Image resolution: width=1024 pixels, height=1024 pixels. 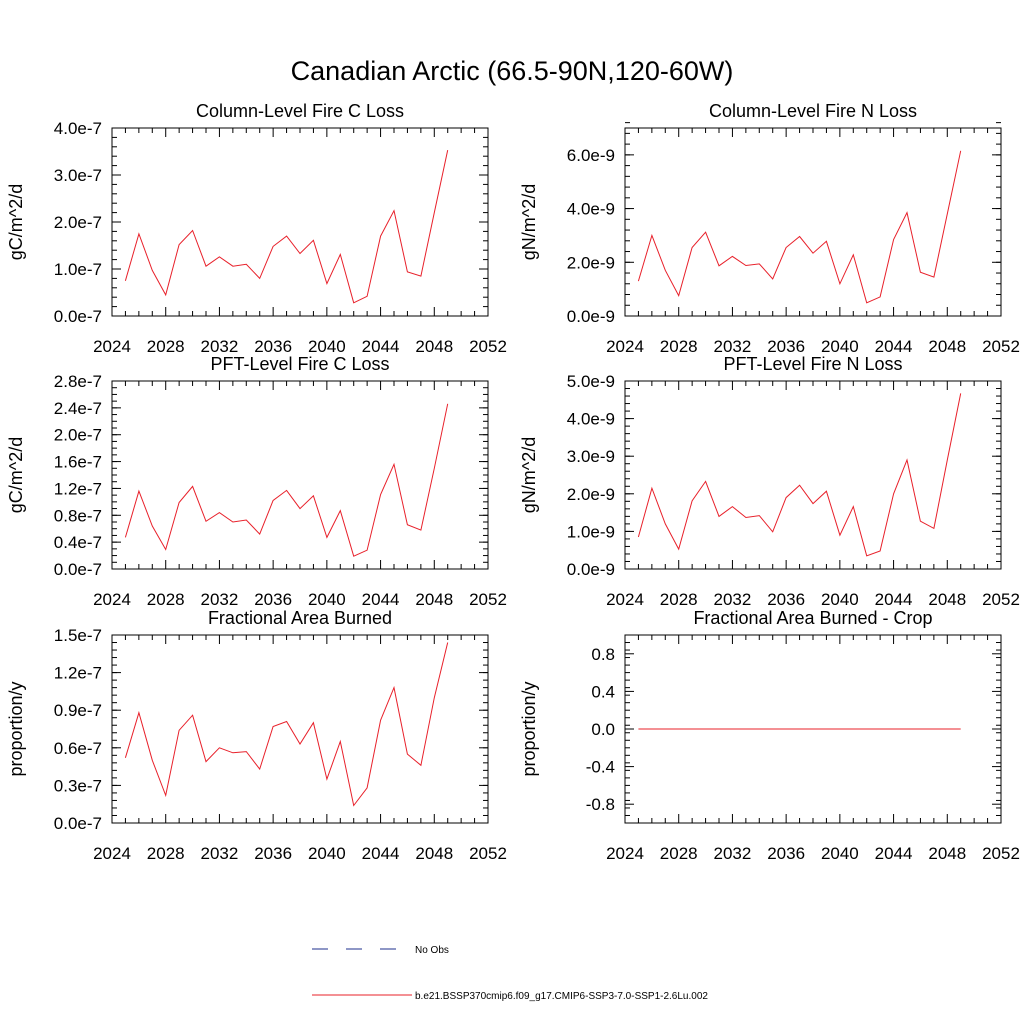 I want to click on y-tick-label: 4.0e-7, so click(x=78, y=128).